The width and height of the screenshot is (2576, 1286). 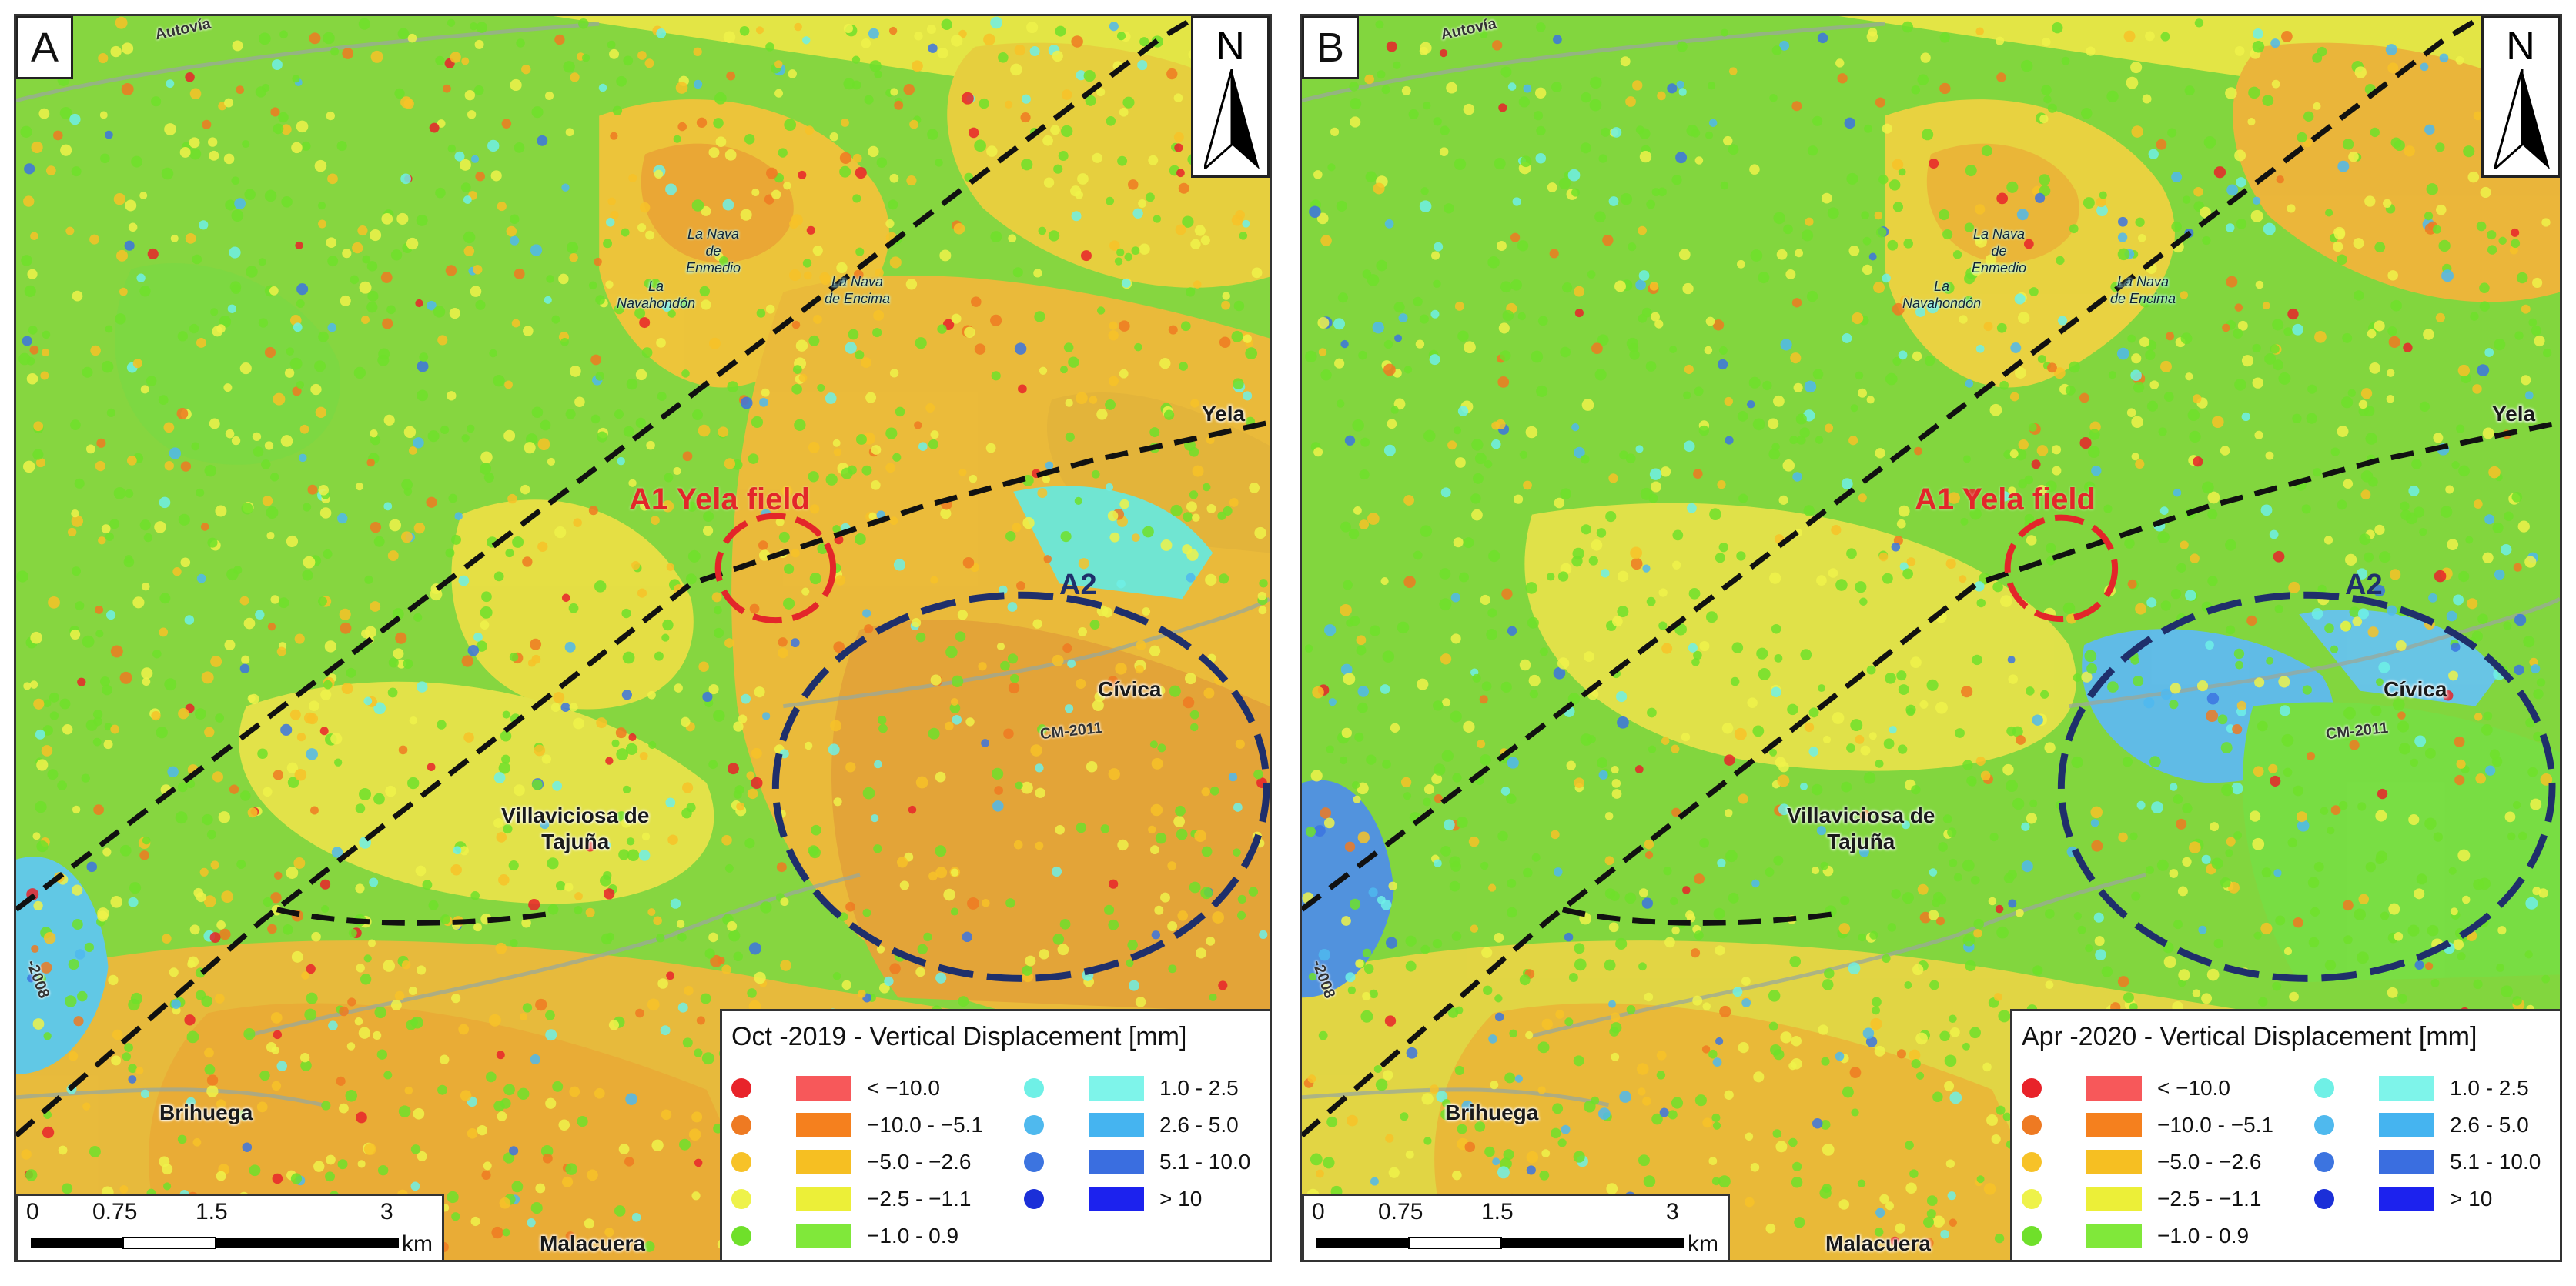 I want to click on legend-row: > 10, so click(x=1147, y=1199).